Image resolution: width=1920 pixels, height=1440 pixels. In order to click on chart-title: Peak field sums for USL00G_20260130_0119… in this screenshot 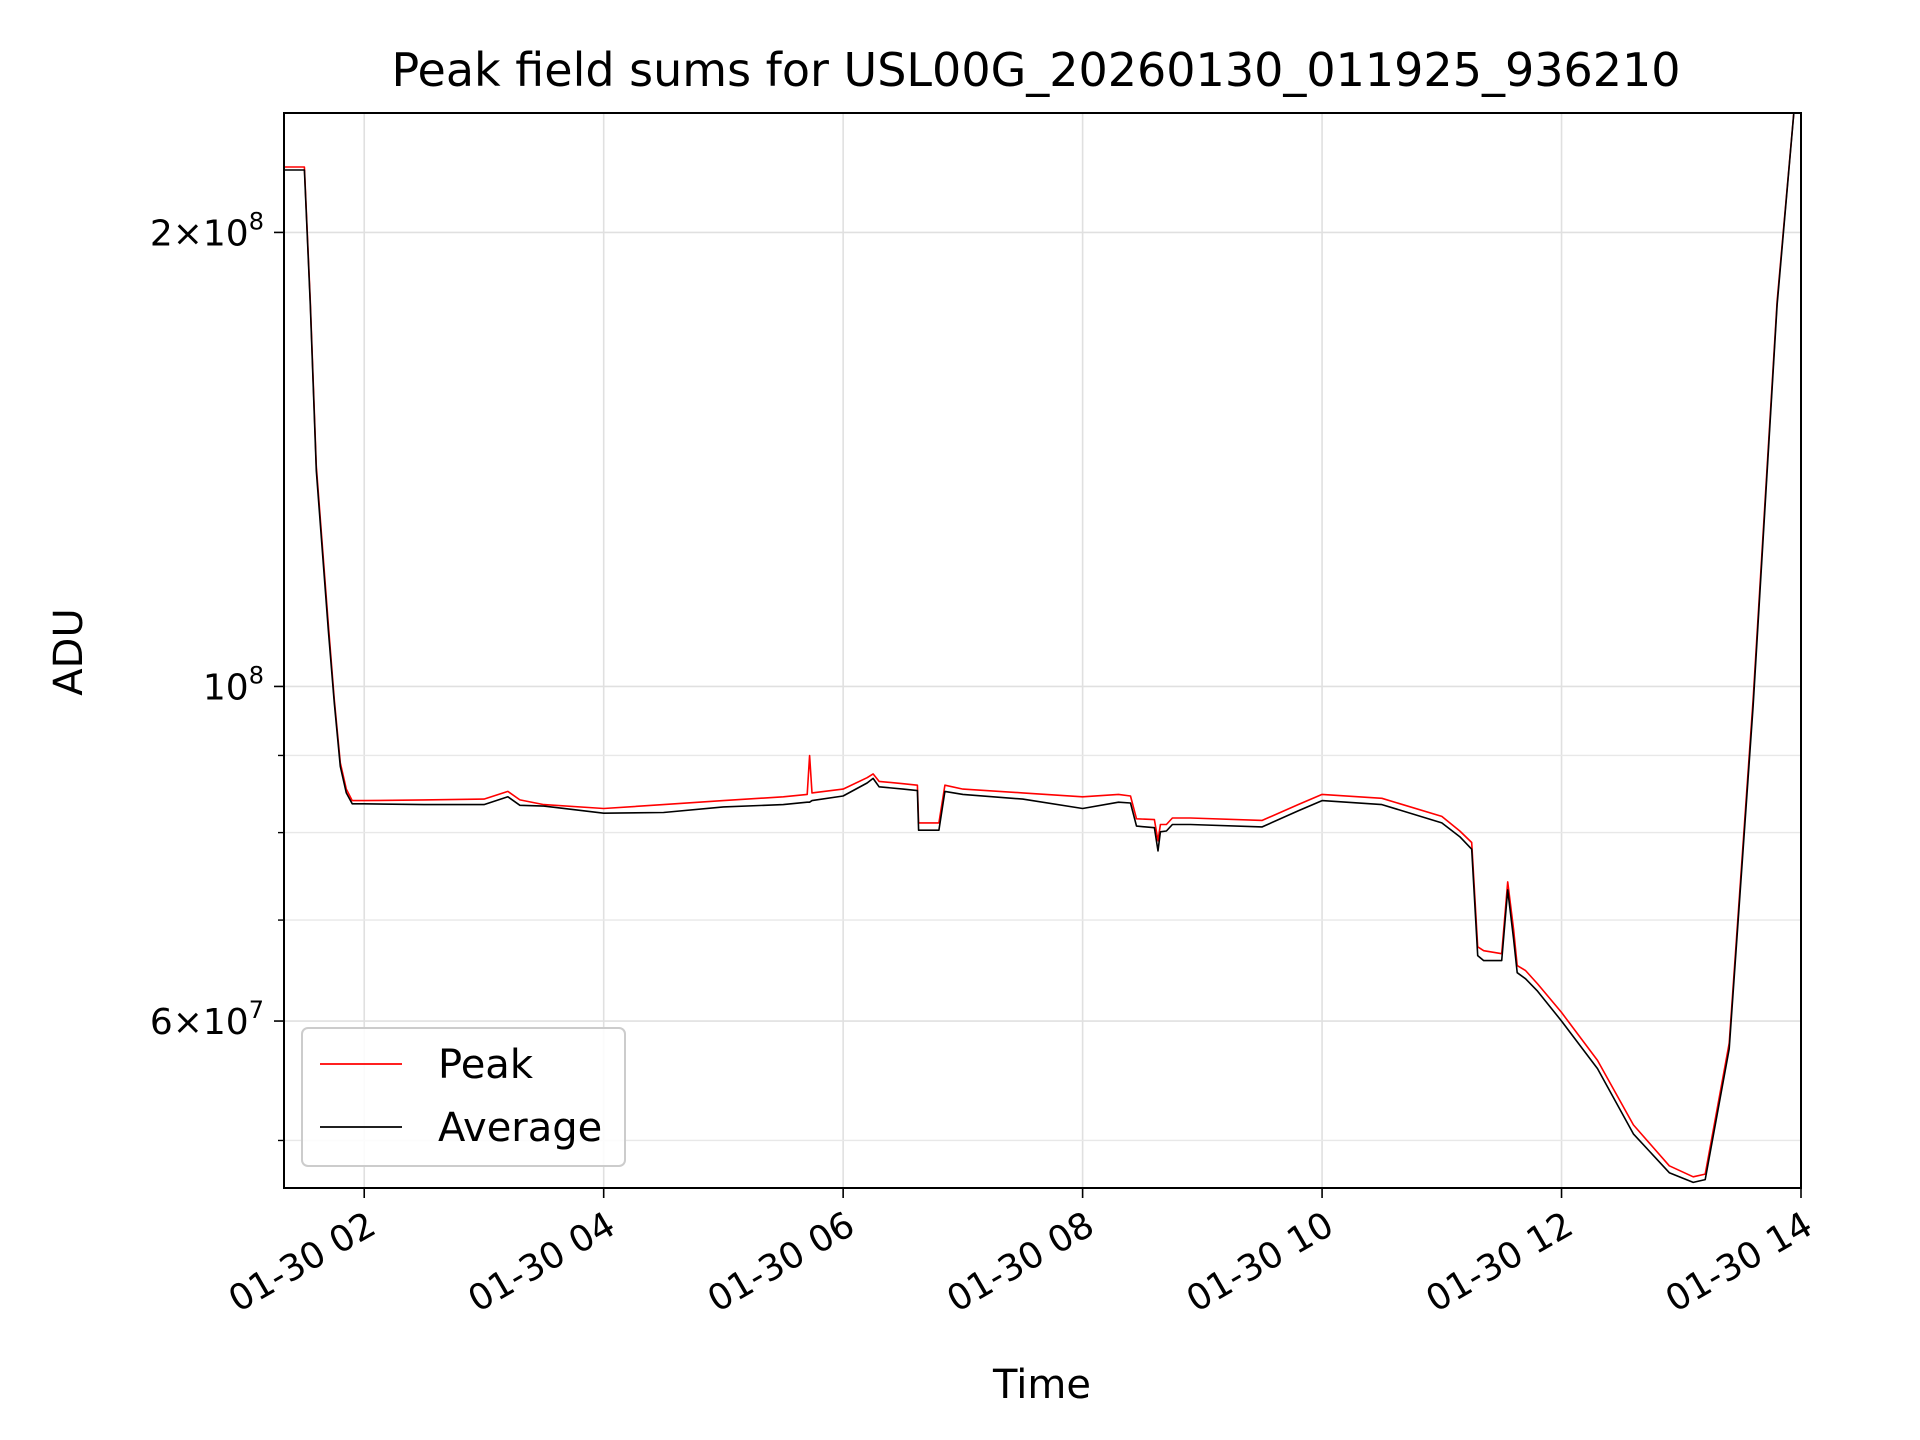, I will do `click(1035, 70)`.